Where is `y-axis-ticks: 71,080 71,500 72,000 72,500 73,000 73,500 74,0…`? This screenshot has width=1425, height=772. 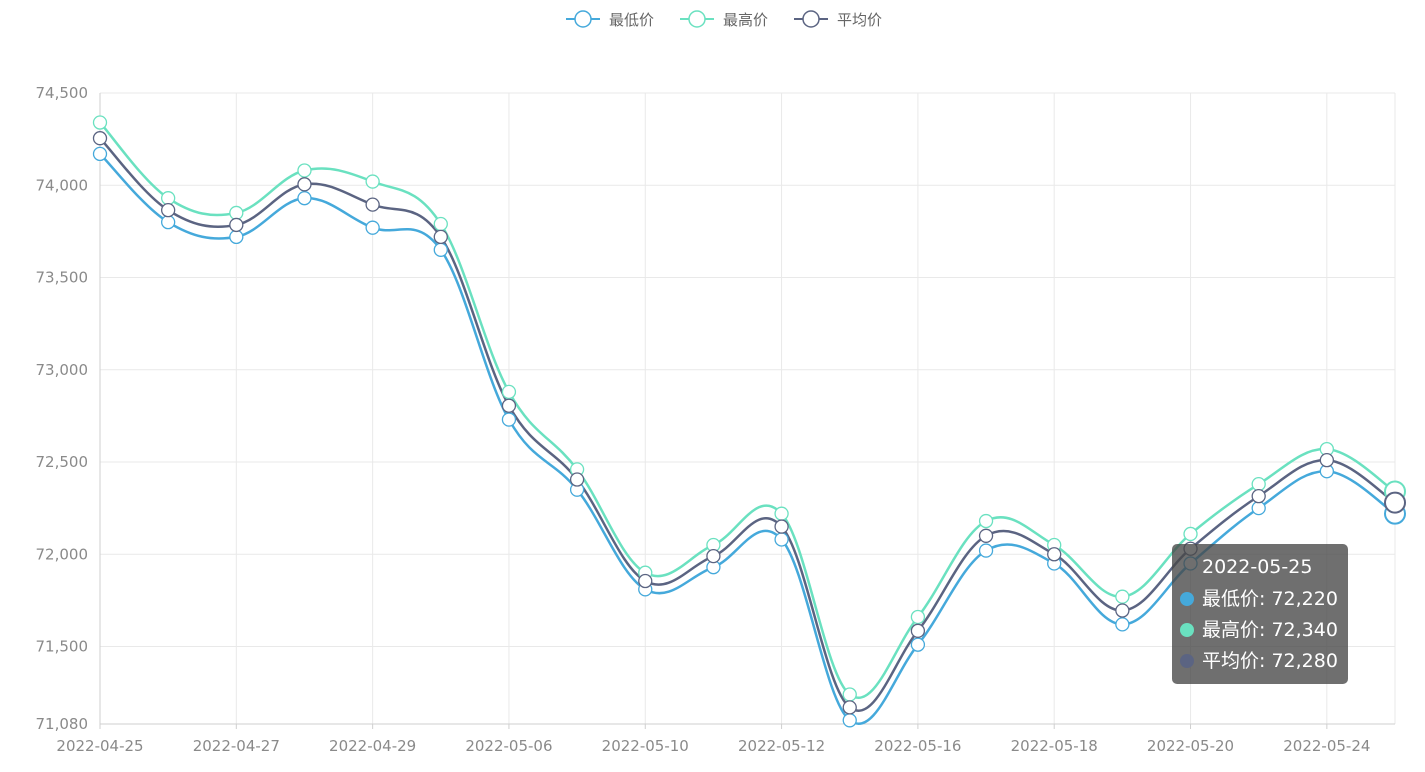 y-axis-ticks: 71,080 71,500 72,000 72,500 73,000 73,500 74,0… is located at coordinates (62, 408).